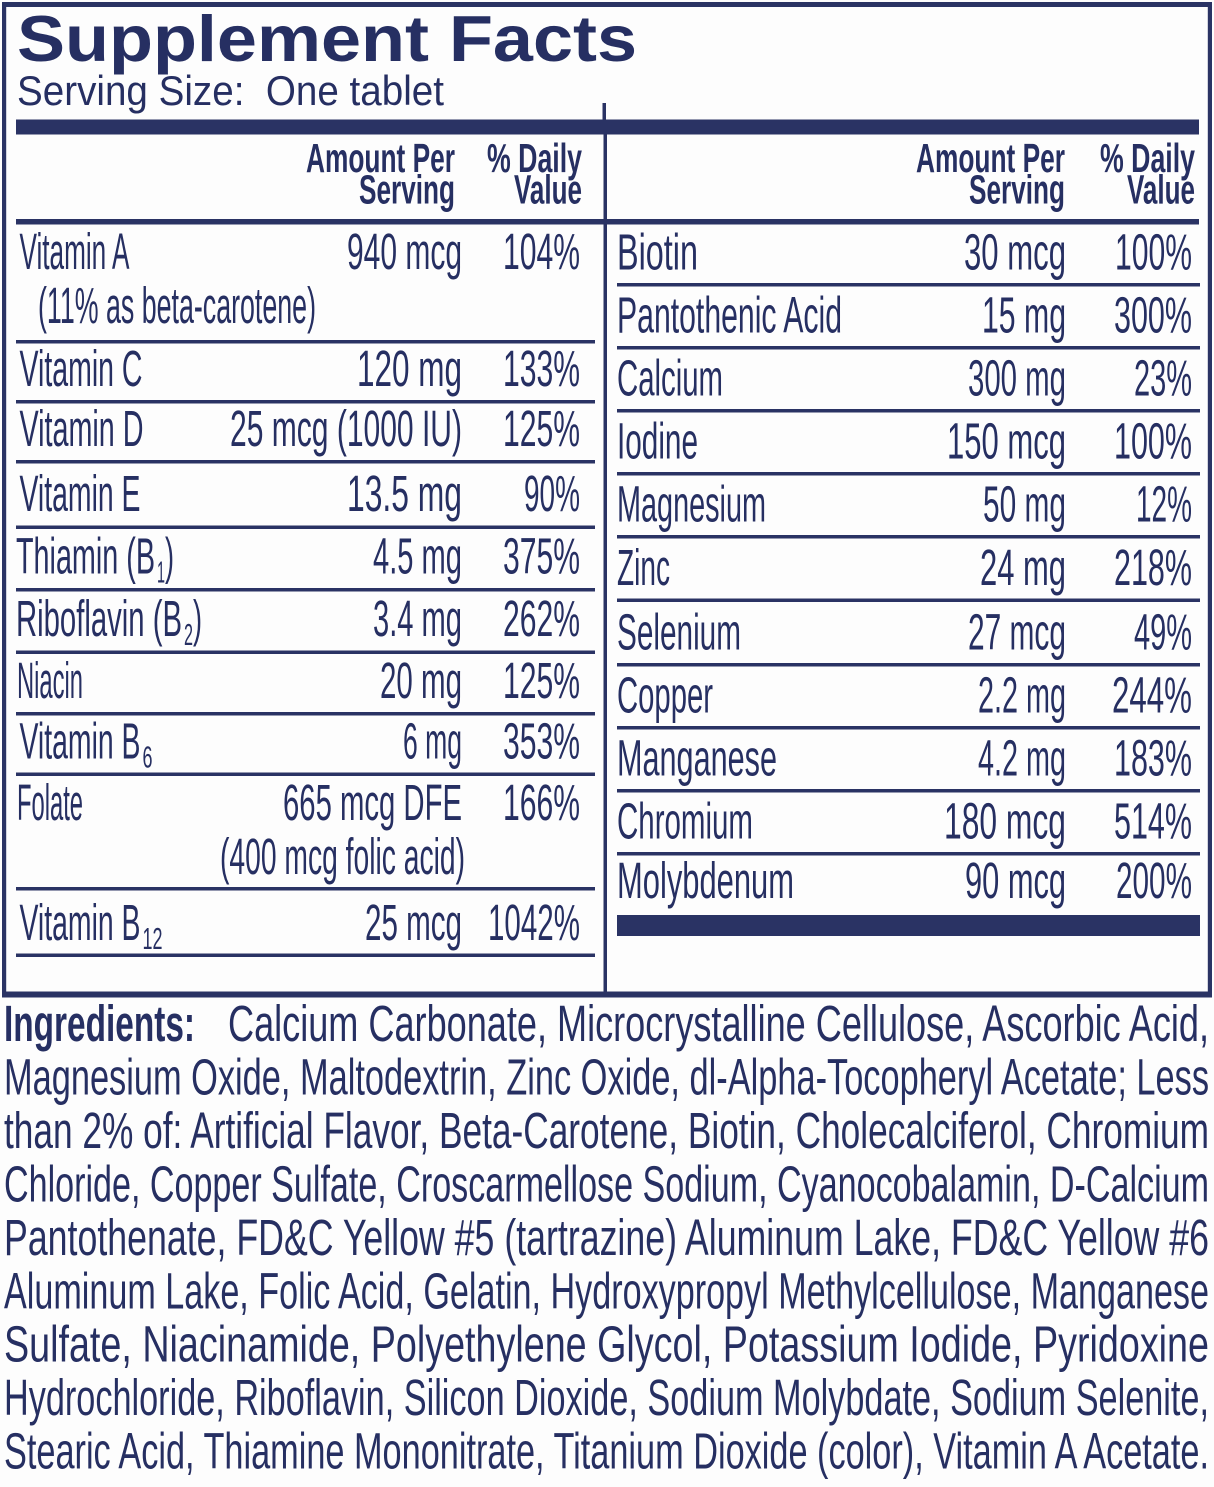 The height and width of the screenshot is (1487, 1214). What do you see at coordinates (541, 368) in the screenshot?
I see `svg-text: 133%` at bounding box center [541, 368].